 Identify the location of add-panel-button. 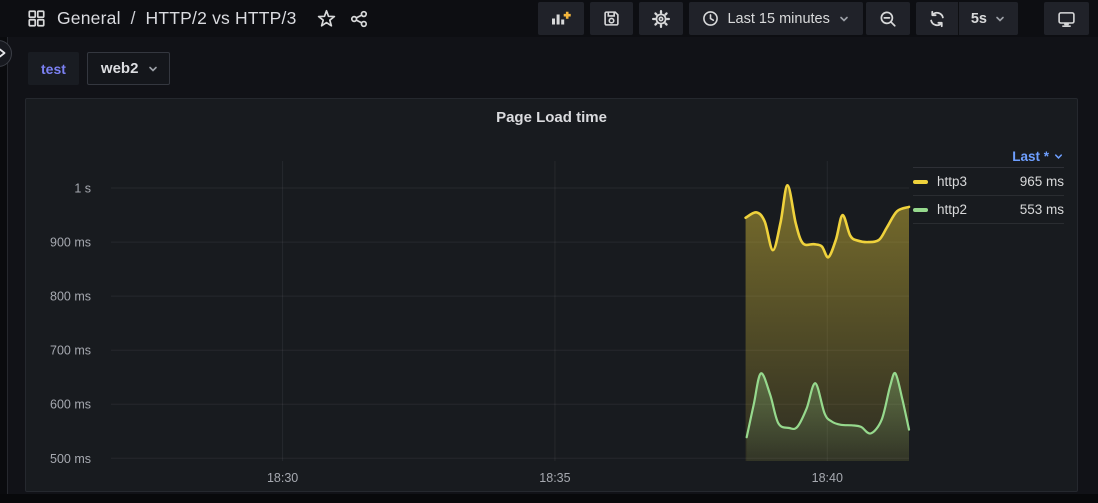
(561, 18).